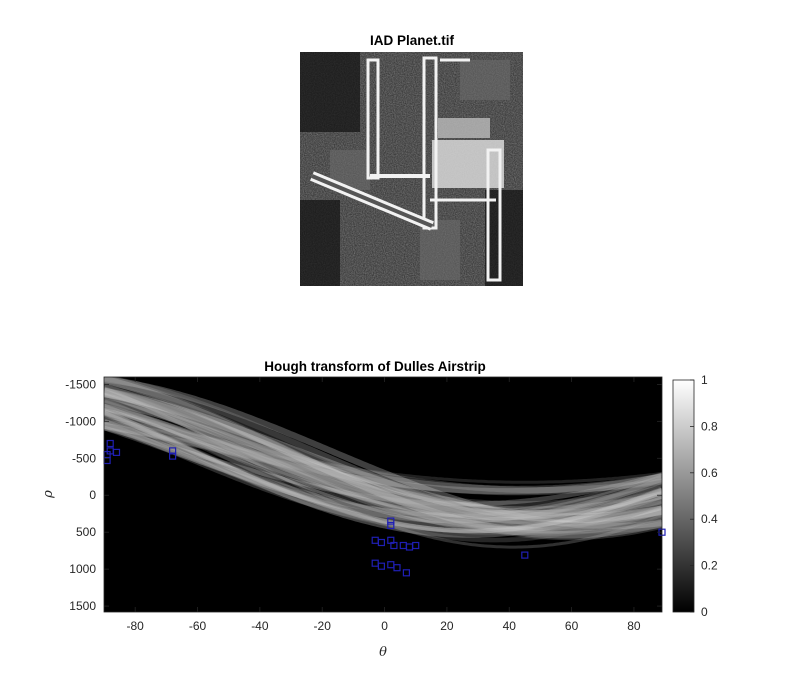 The image size is (796, 689). Describe the element at coordinates (80, 421) in the screenshot. I see `y-tick-label: -1000` at that location.